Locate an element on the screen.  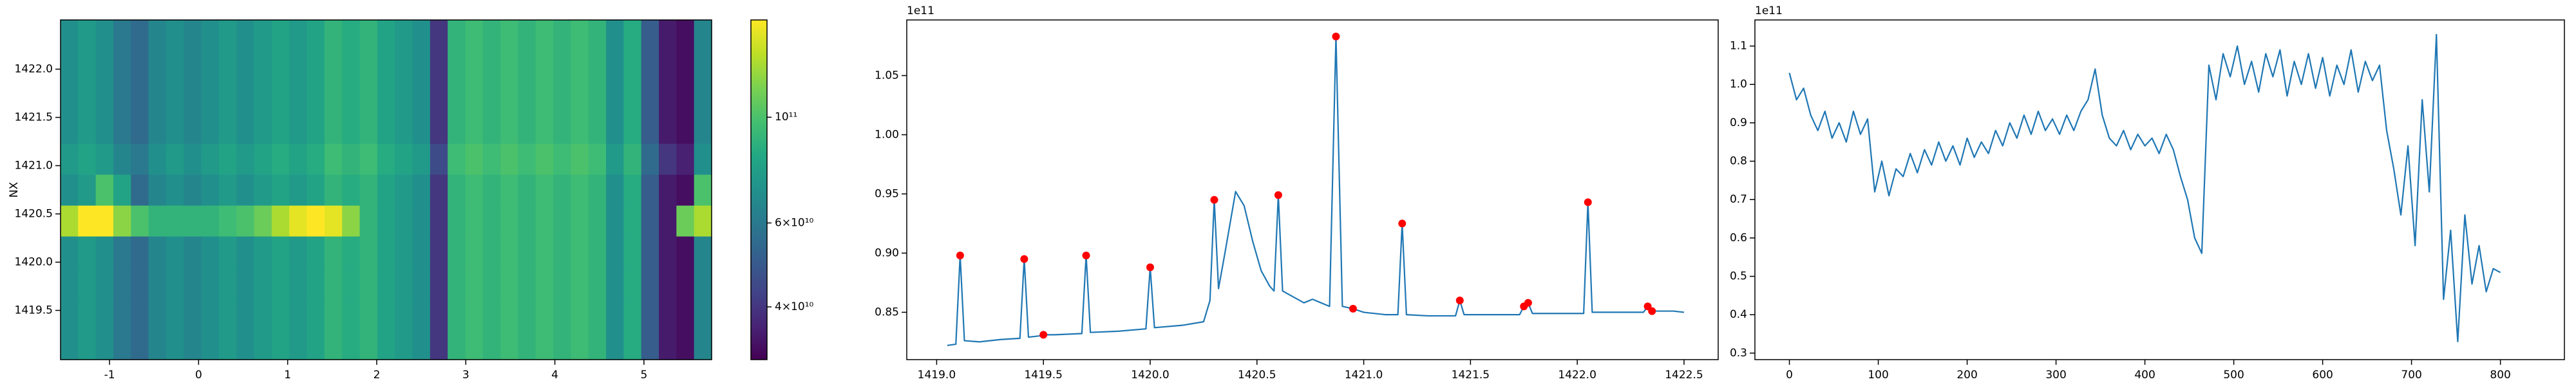
y-tick-label: 0.3 is located at coordinates (1739, 353).